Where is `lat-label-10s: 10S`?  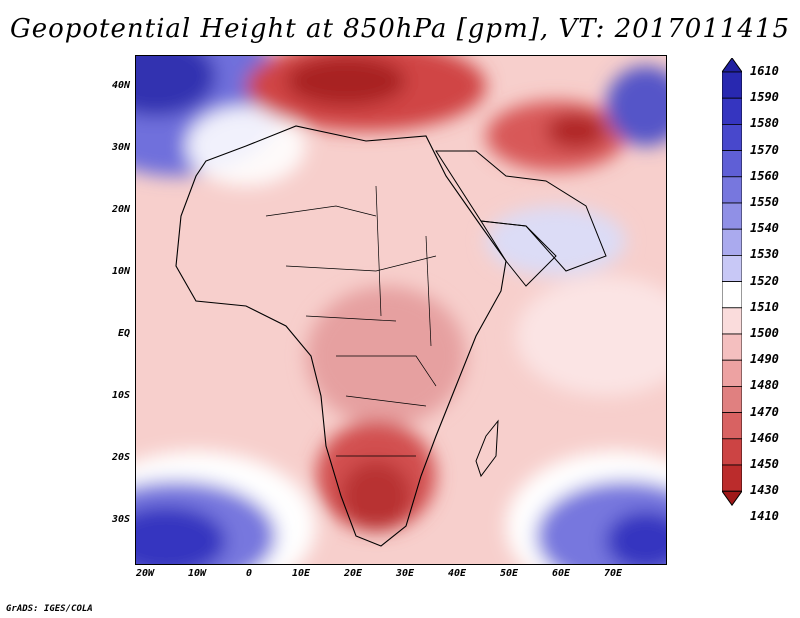
lat-label-10s: 10S is located at coordinates (120, 395).